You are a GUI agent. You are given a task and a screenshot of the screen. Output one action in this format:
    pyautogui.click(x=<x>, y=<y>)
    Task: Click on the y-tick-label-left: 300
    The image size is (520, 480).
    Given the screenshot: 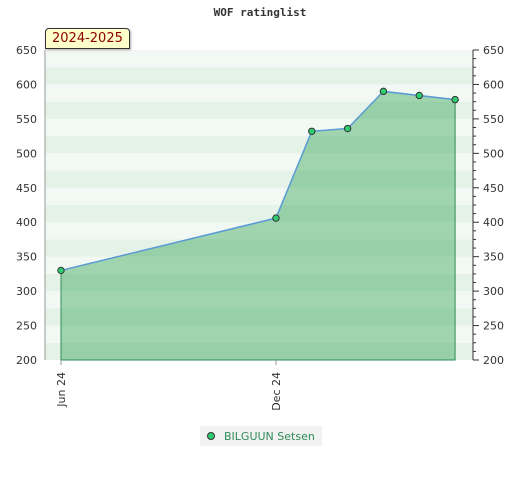 What is the action you would take?
    pyautogui.click(x=26, y=291)
    